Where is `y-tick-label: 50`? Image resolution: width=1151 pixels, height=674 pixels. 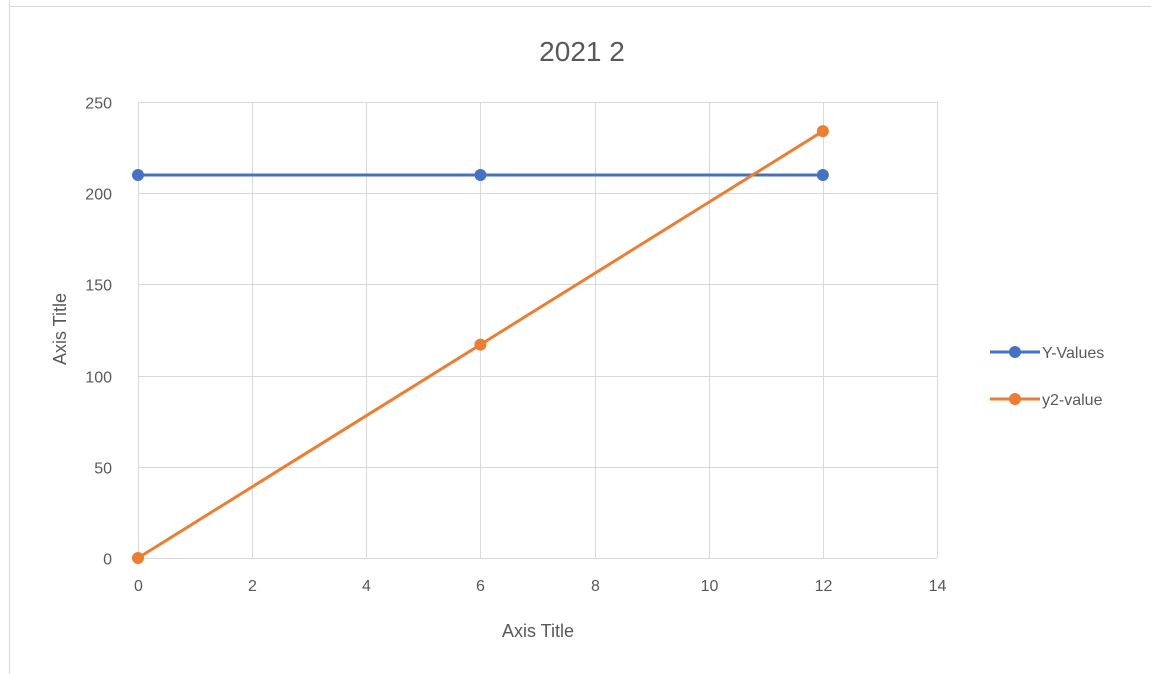 y-tick-label: 50 is located at coordinates (103, 469).